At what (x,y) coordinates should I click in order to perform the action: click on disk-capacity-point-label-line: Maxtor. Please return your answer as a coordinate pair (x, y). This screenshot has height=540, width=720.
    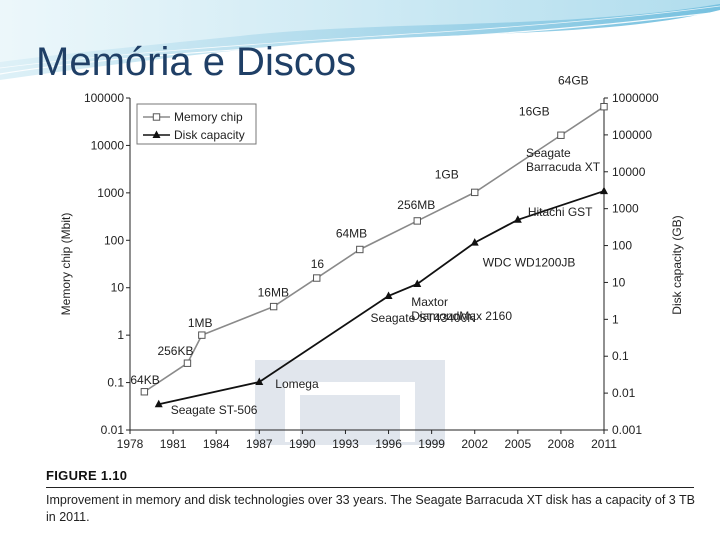
    Looking at the image, I should click on (429, 302).